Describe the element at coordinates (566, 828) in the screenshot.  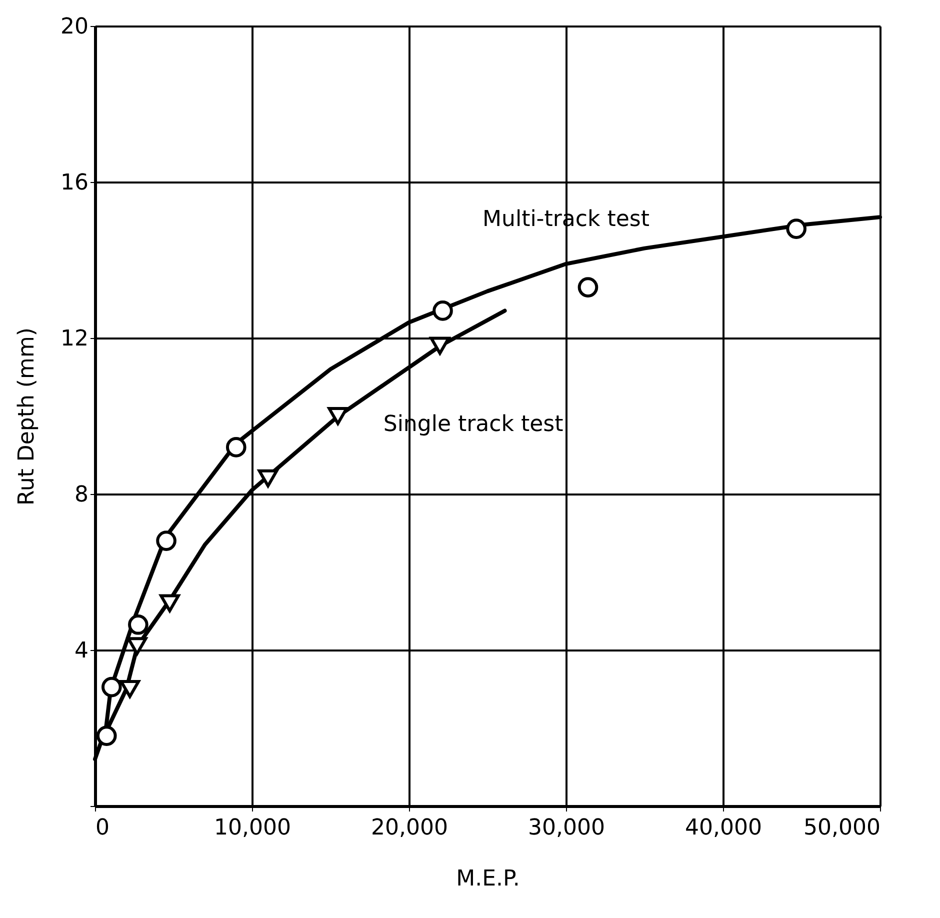
I see `x-tick-label: 30,000` at that location.